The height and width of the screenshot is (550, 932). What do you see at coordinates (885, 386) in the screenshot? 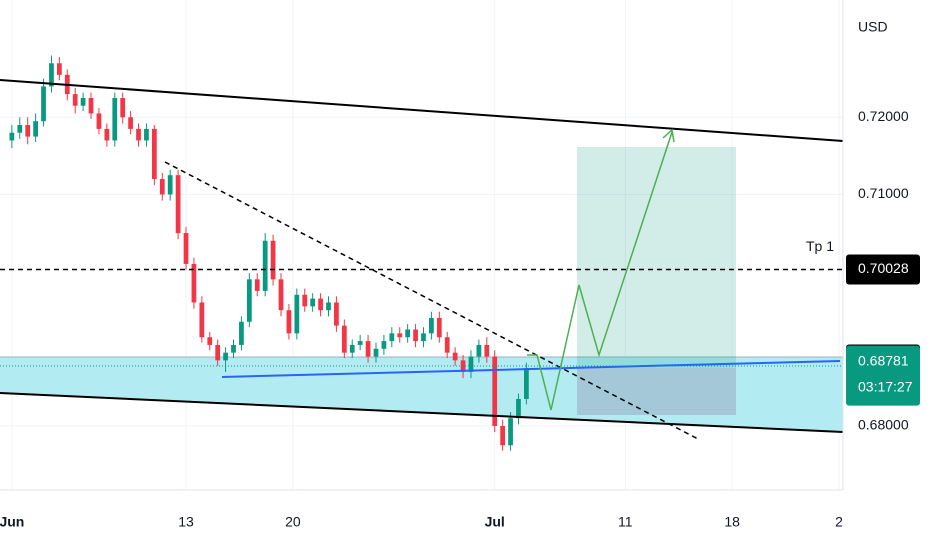
I see `countdown: 03:17:27` at bounding box center [885, 386].